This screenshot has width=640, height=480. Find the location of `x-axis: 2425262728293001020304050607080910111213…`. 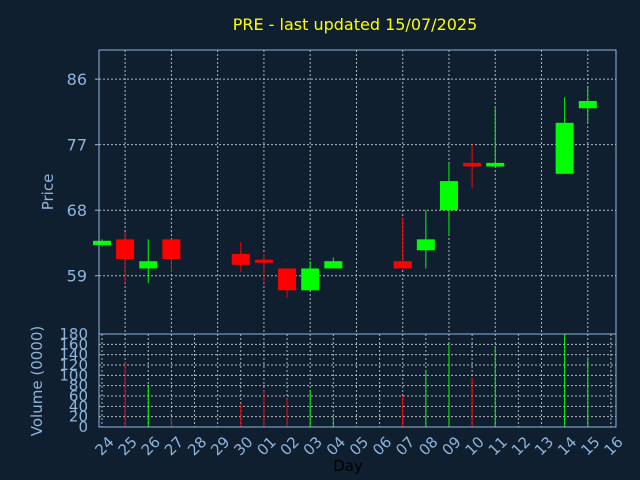

x-axis: 2425262728293001020304050607080910111213… is located at coordinates (359, 446).